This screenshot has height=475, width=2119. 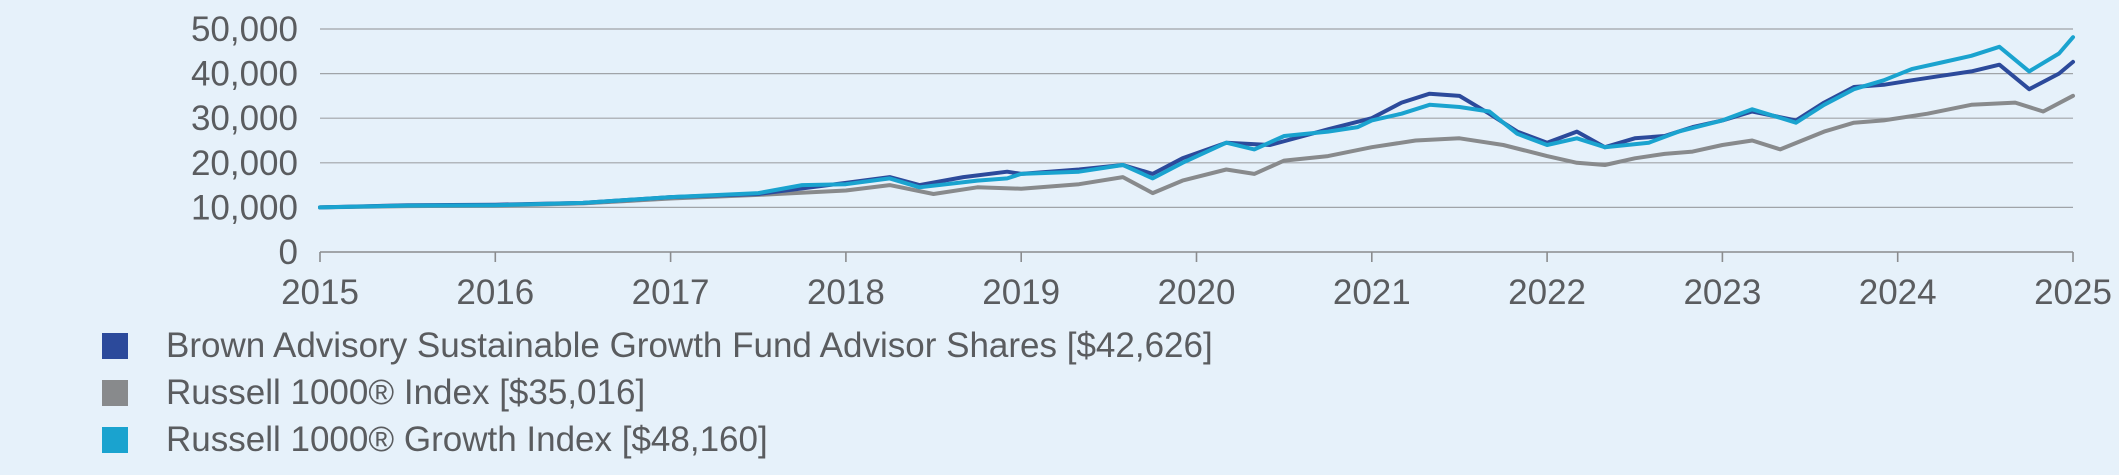 I want to click on y-tick-label: 50,000, so click(x=244, y=29).